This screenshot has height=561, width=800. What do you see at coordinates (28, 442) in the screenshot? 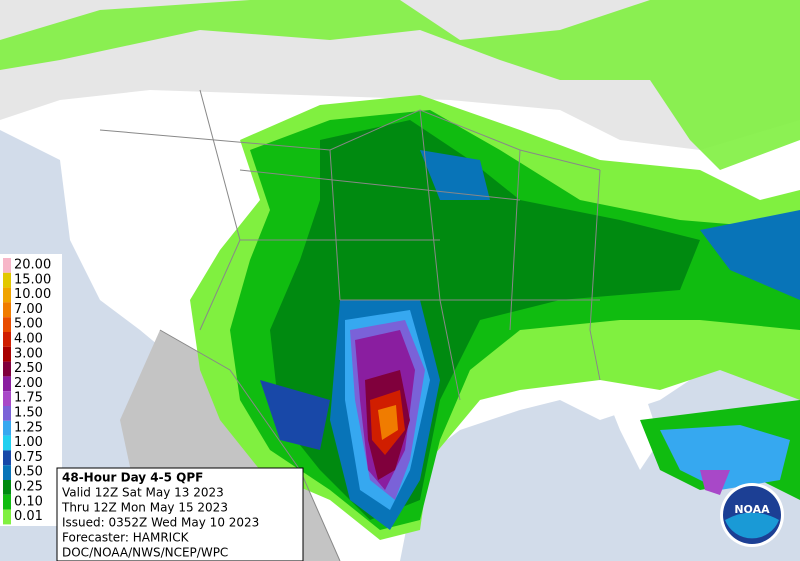
I see `legend-label: 1.00` at bounding box center [28, 442].